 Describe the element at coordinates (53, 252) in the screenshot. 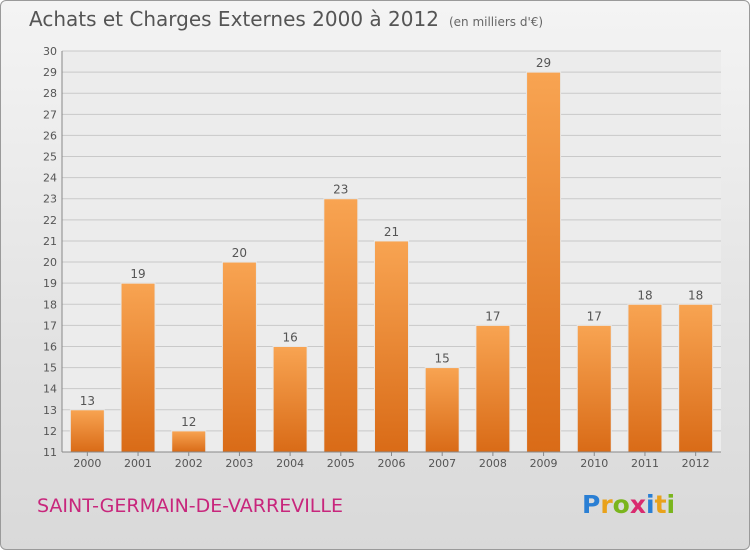

I see `y-axis: 11 12 13 14 15 16 17 18 19 20 21 22 23 24 25 26 27 28 29 30` at that location.